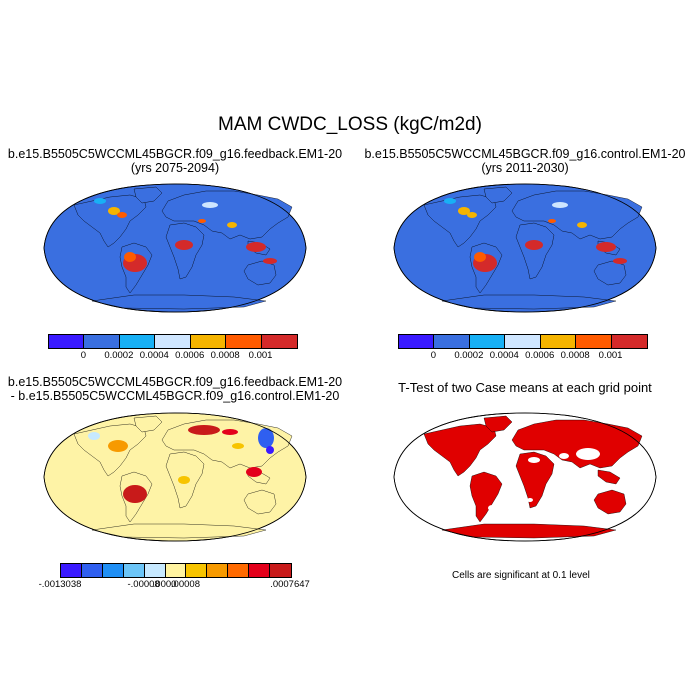  Describe the element at coordinates (260, 502) in the screenshot. I see `difference-australia` at that location.